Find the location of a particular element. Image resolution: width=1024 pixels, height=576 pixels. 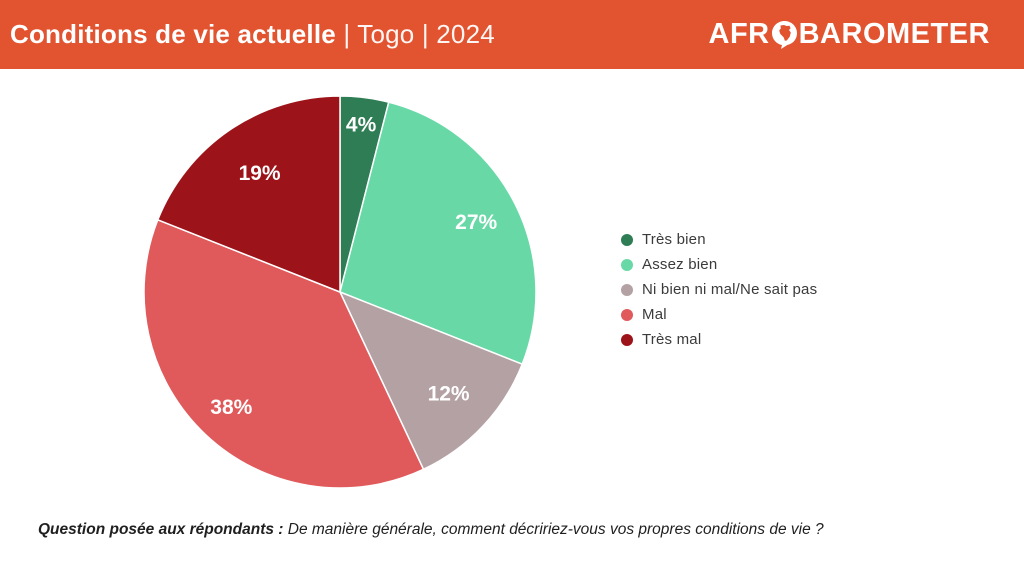

logo-text-left: AFR is located at coordinates (739, 34).